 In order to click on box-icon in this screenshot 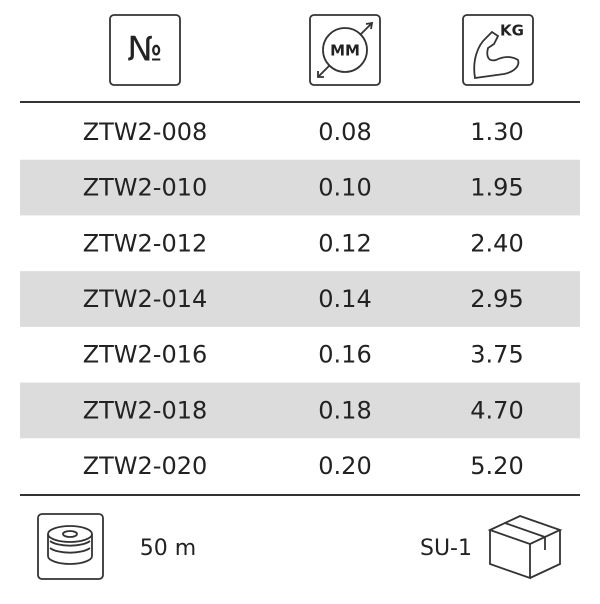, I will do `click(525, 547)`.